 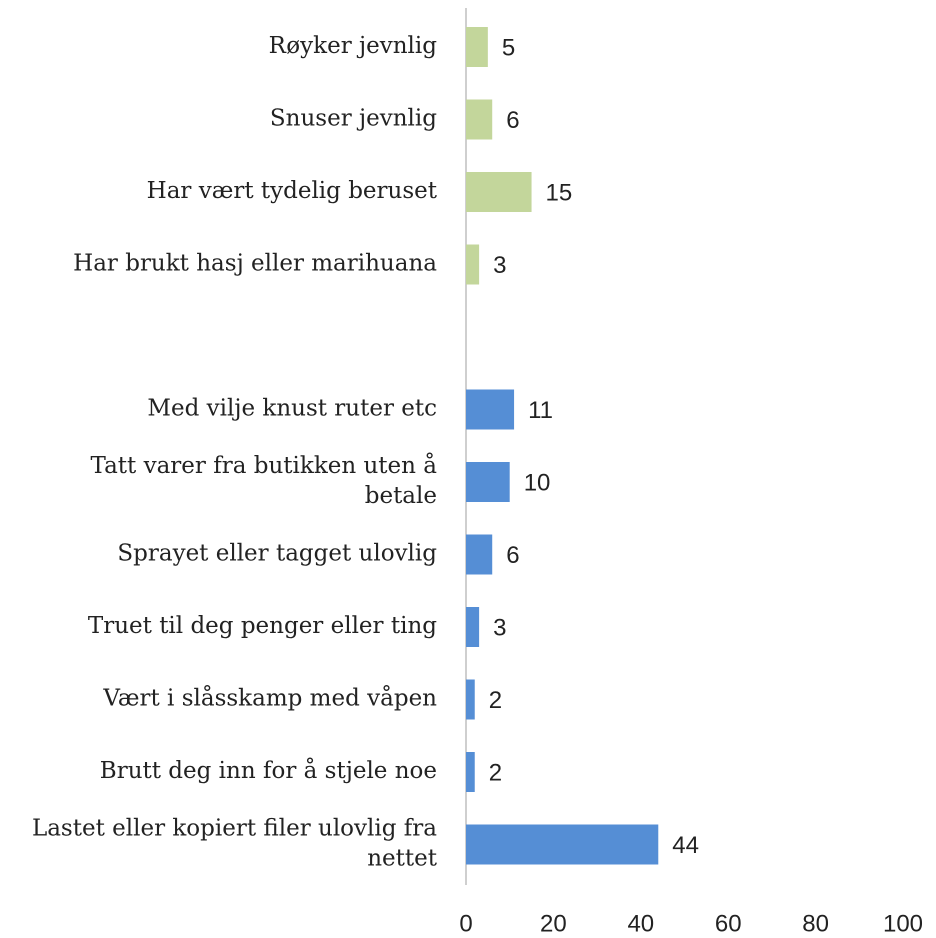 I want to click on y-tick-label: Vært i slåsskamp med våpen, so click(x=269, y=698).